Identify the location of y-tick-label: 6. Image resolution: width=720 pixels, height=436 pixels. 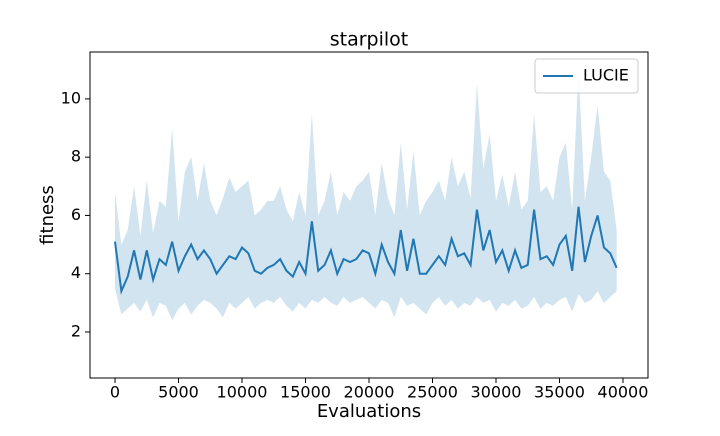
(76, 214).